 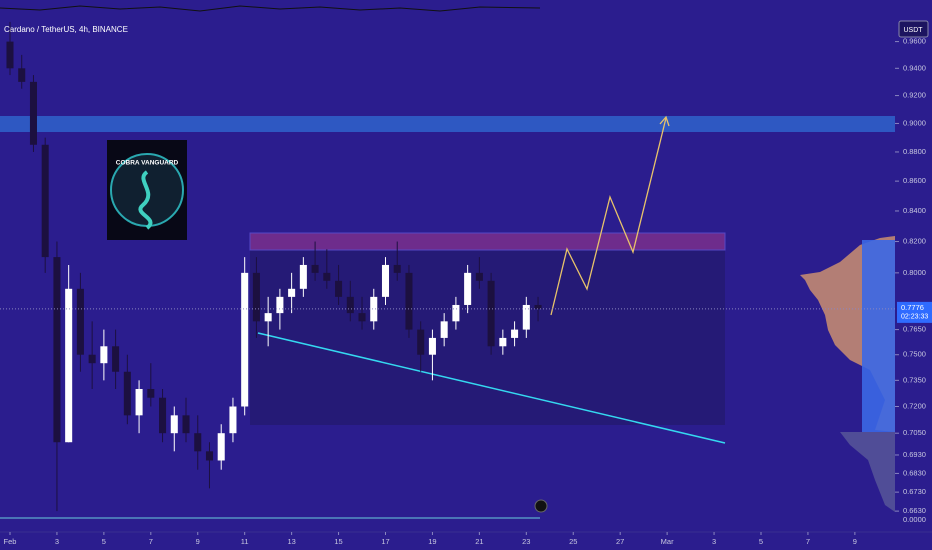 I want to click on y-tick-label: 0.7500, so click(x=914, y=354).